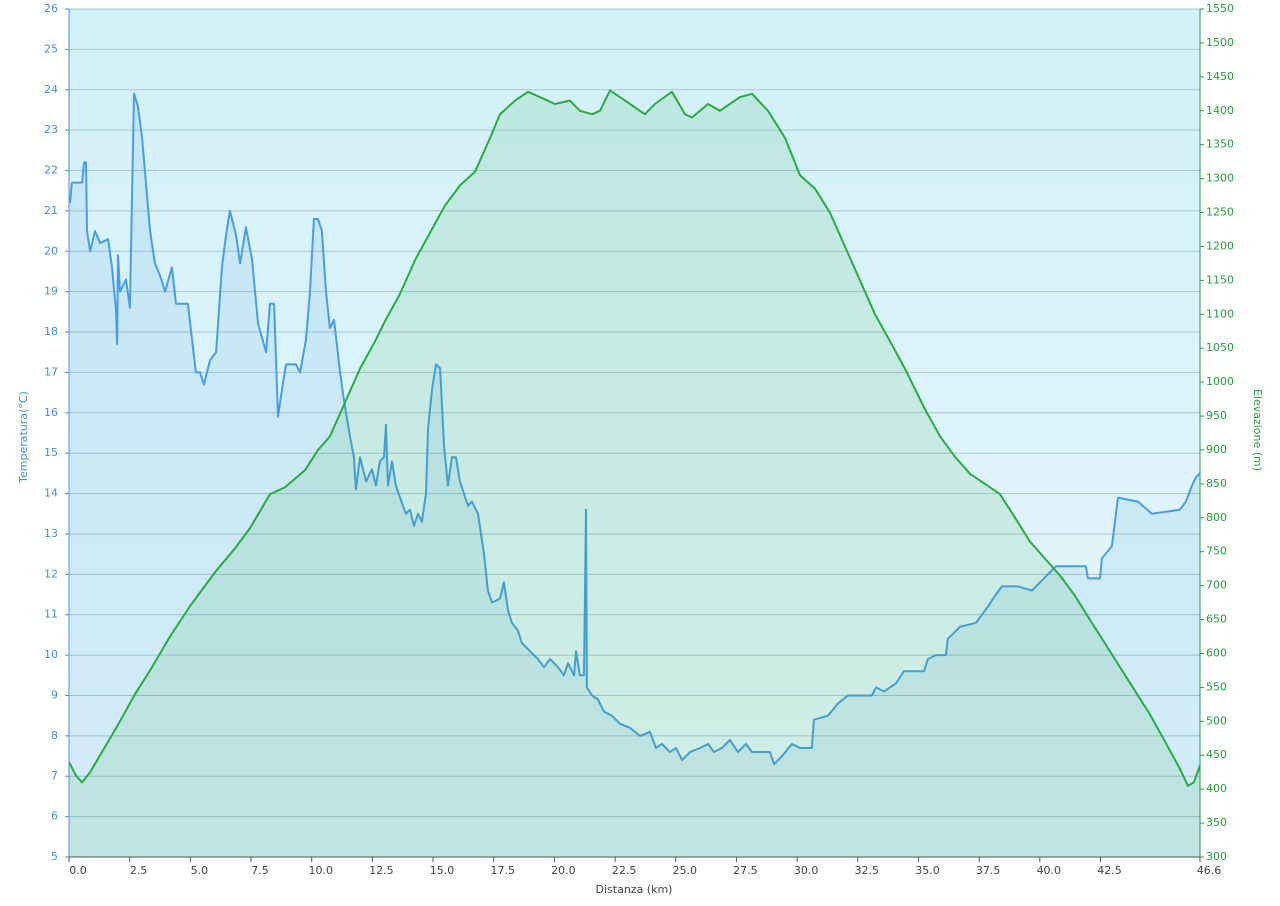  Describe the element at coordinates (1216, 619) in the screenshot. I see `y2-tick-label: 650` at that location.